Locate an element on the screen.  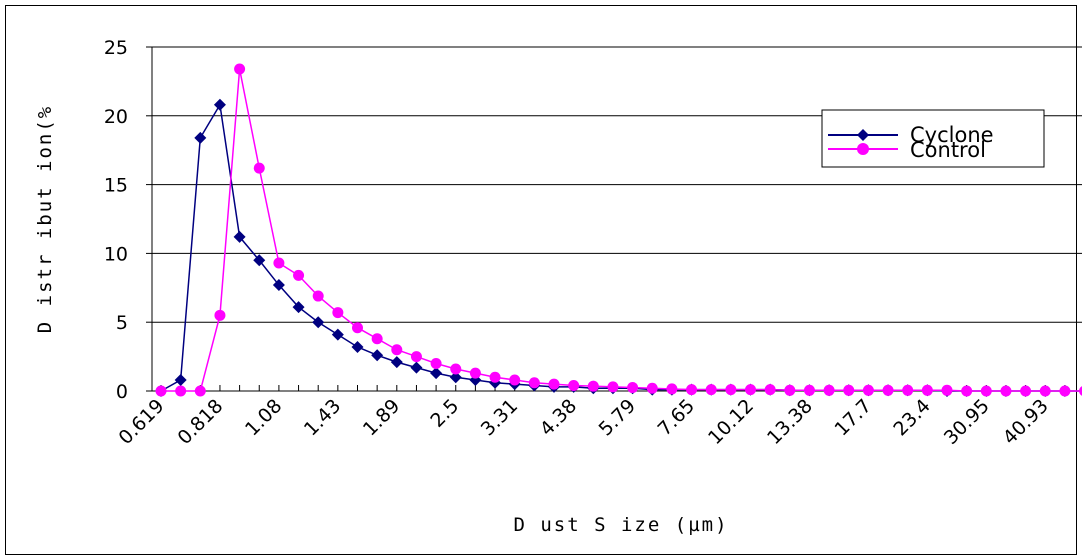
x-axis-title: D ust S ize (µm) is located at coordinates (620, 525).